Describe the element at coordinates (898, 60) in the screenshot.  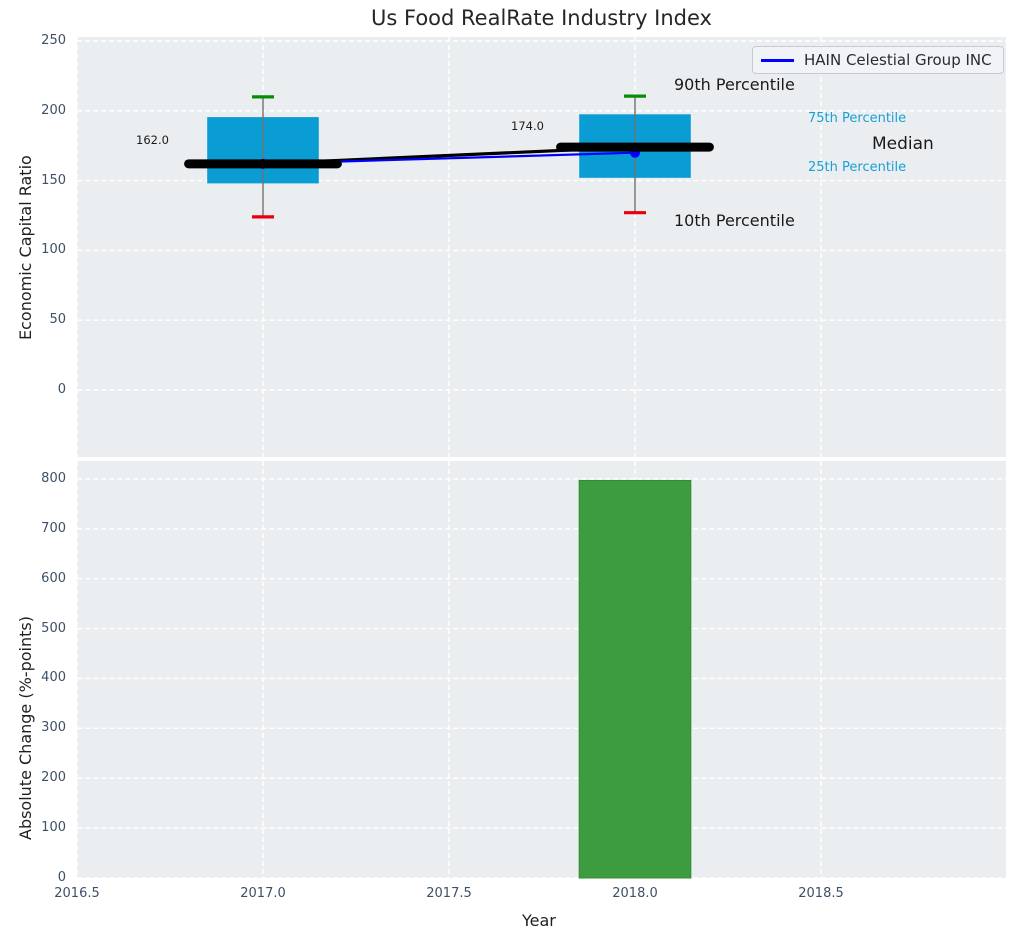
I see `legend-label: HAIN Celestial Group INC` at that location.